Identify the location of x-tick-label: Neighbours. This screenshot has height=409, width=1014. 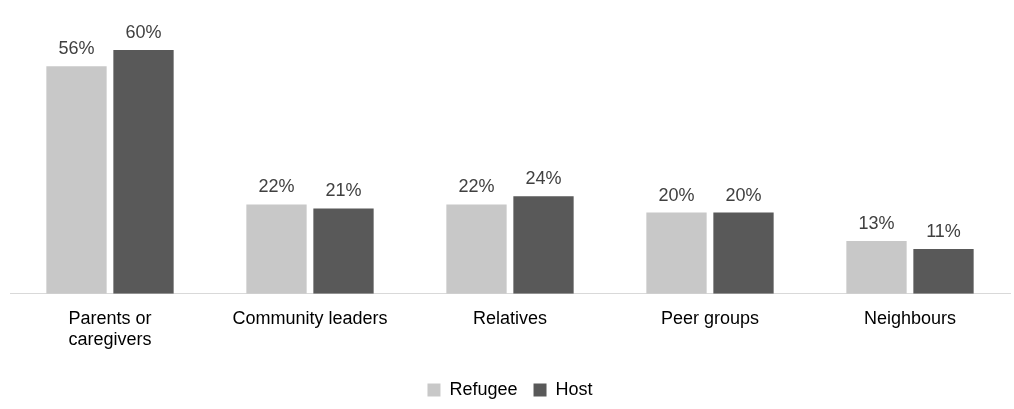
(910, 317).